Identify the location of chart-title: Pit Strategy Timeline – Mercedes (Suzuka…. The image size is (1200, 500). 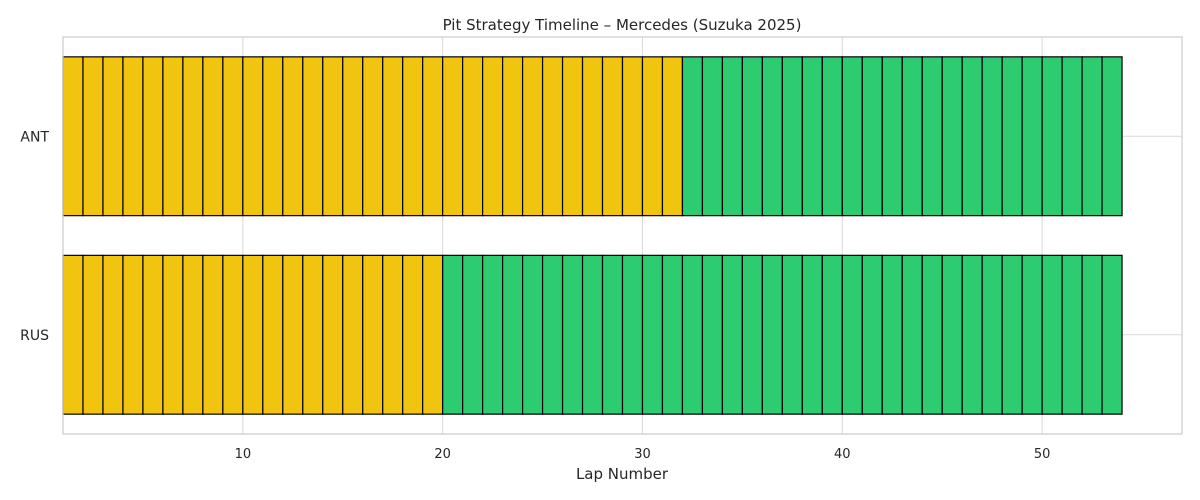
(622, 25).